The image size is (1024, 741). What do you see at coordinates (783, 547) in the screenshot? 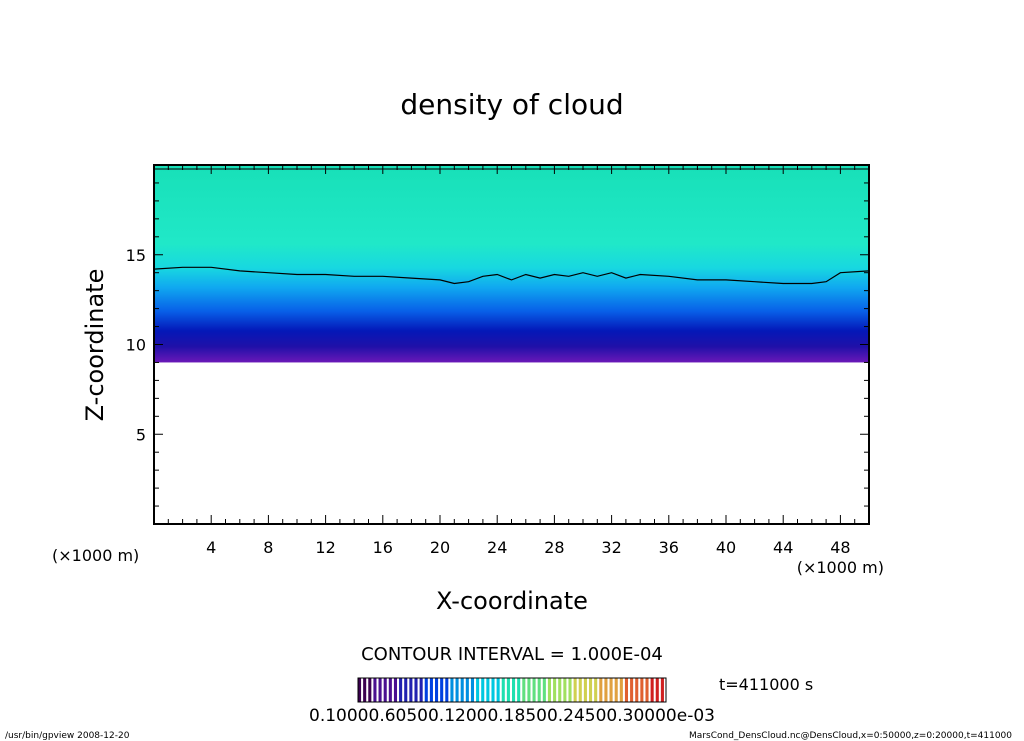
I see `x-tick-label: 44` at bounding box center [783, 547].